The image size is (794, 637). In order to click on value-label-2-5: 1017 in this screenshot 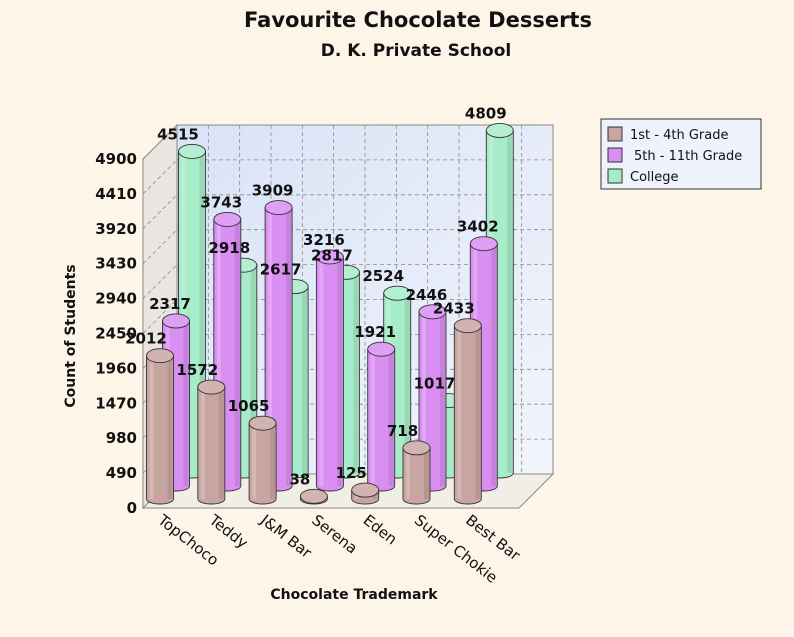, I will do `click(435, 384)`.